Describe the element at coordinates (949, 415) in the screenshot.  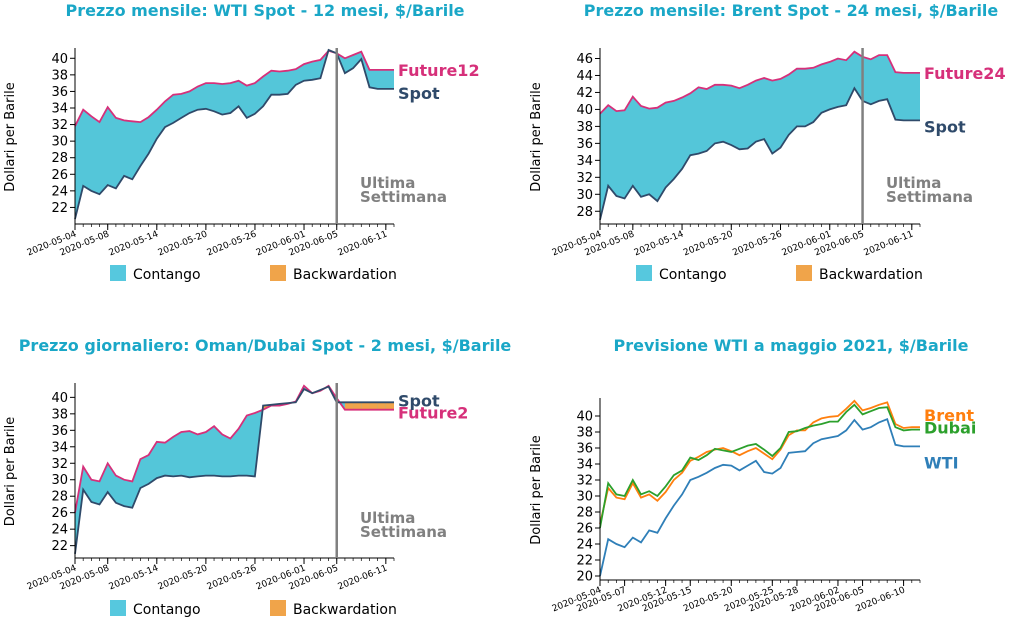
I see `series-label-brent: Brent` at that location.